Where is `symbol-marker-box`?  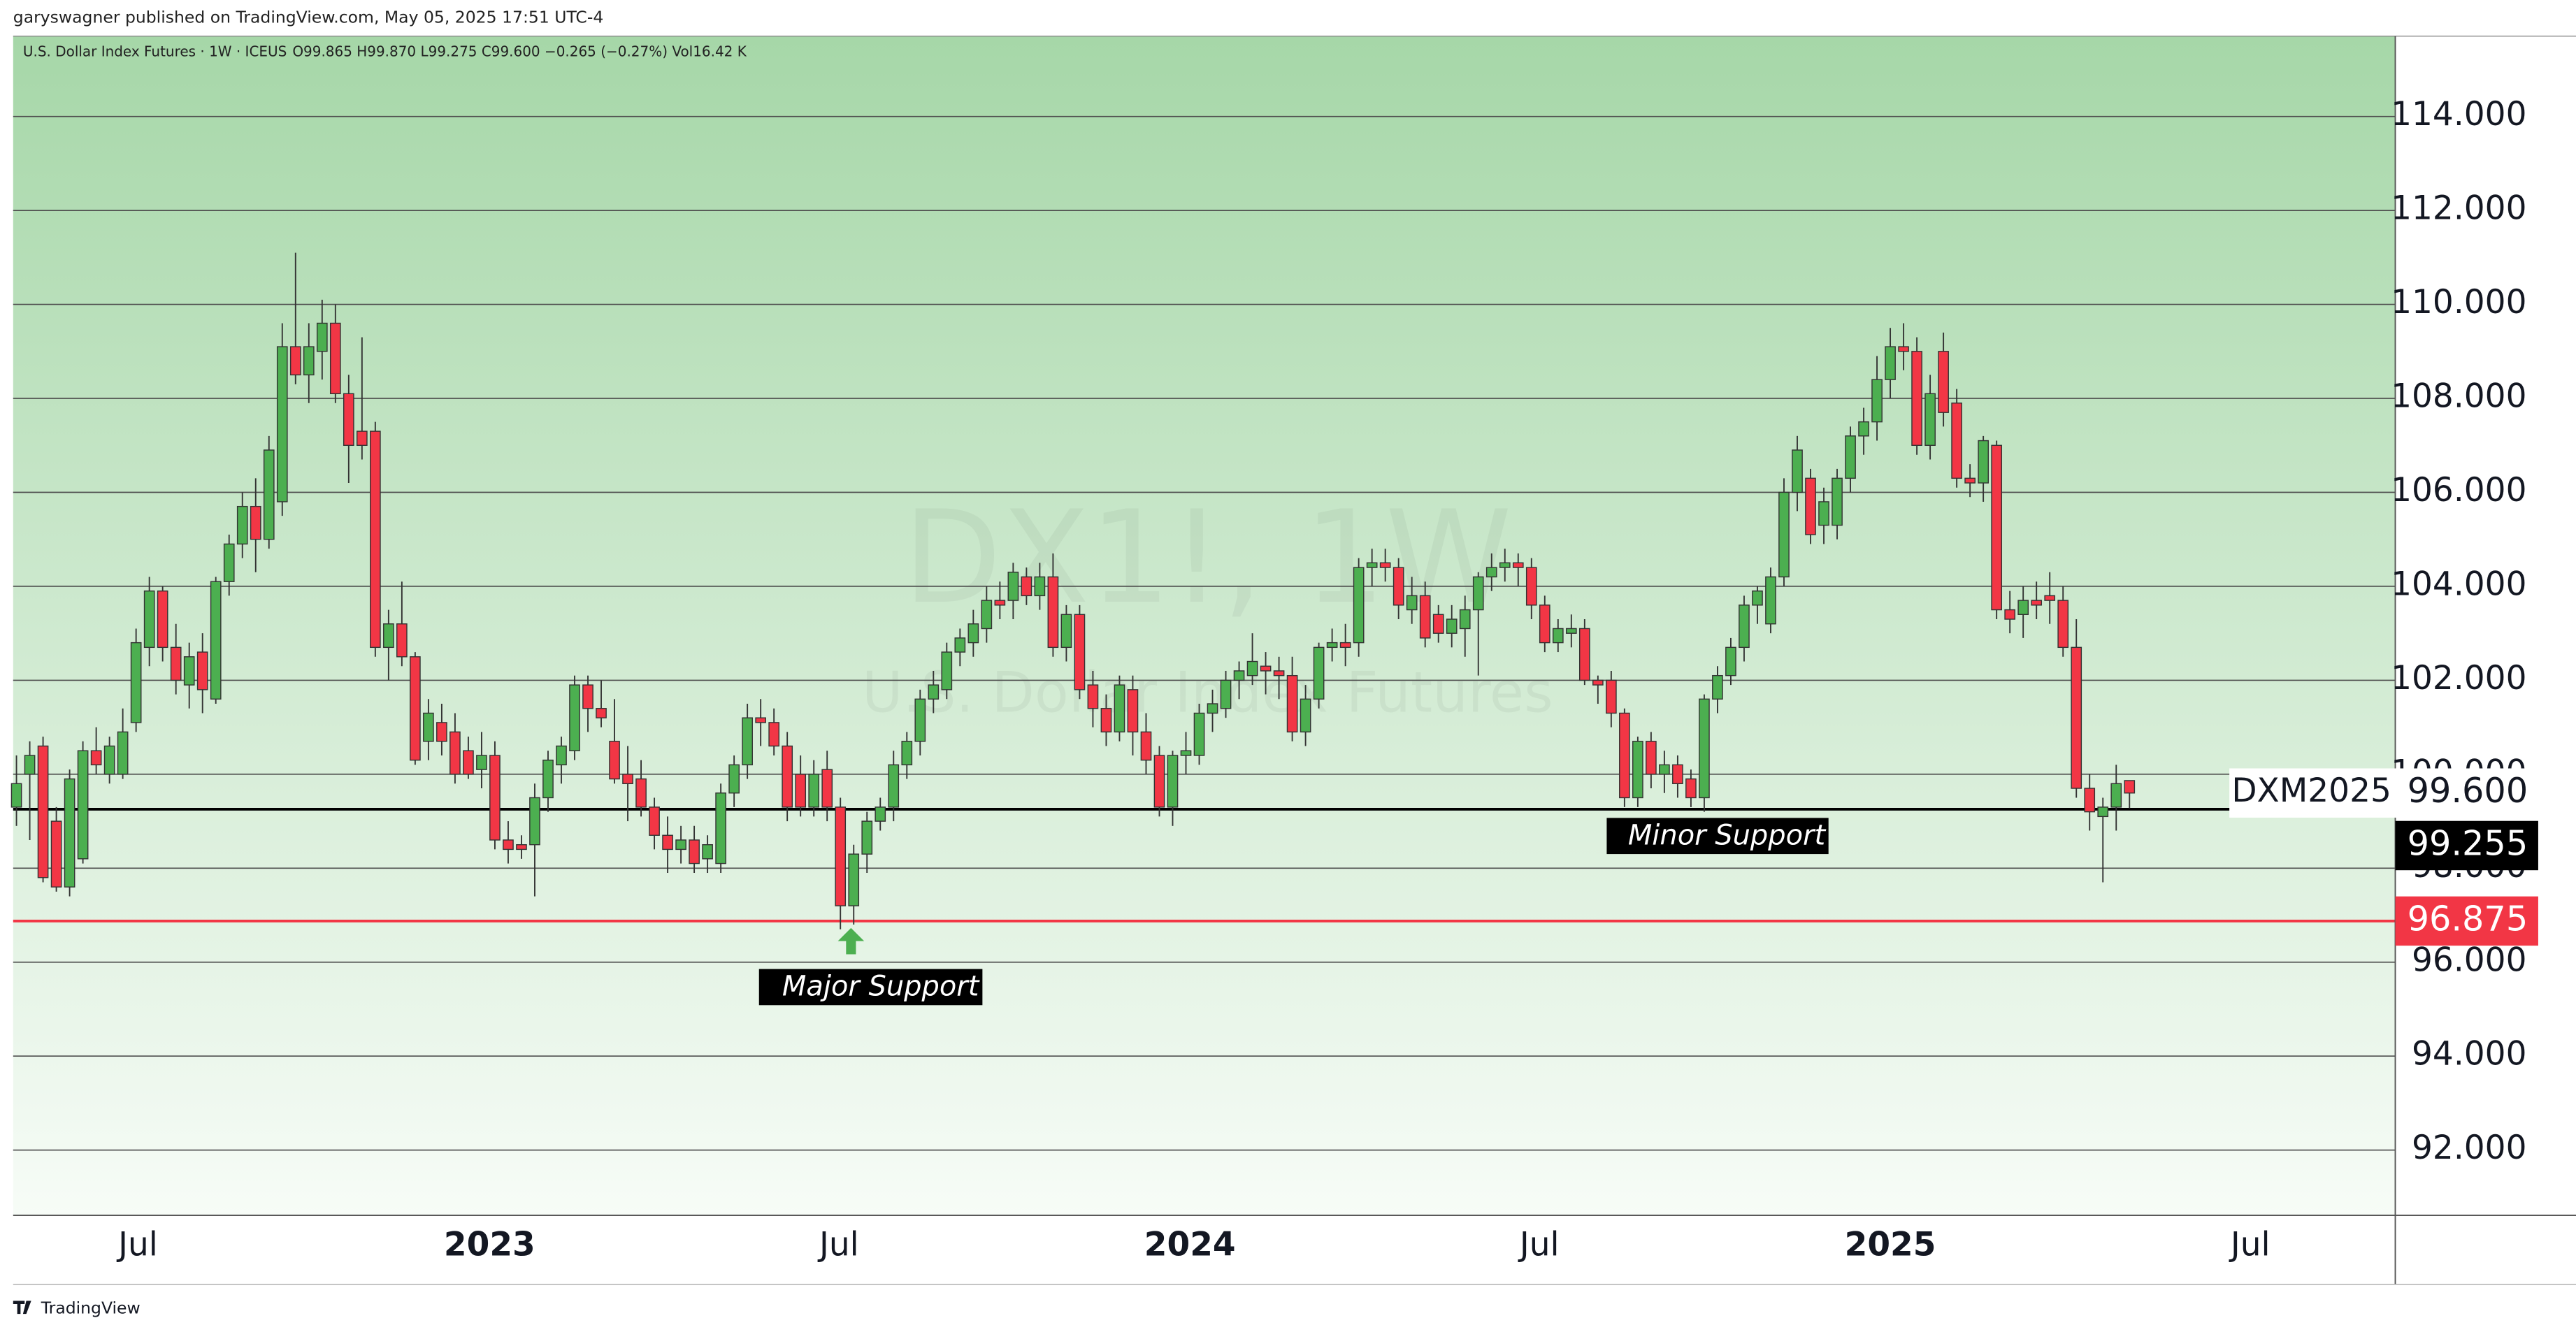 symbol-marker-box is located at coordinates (2383, 793).